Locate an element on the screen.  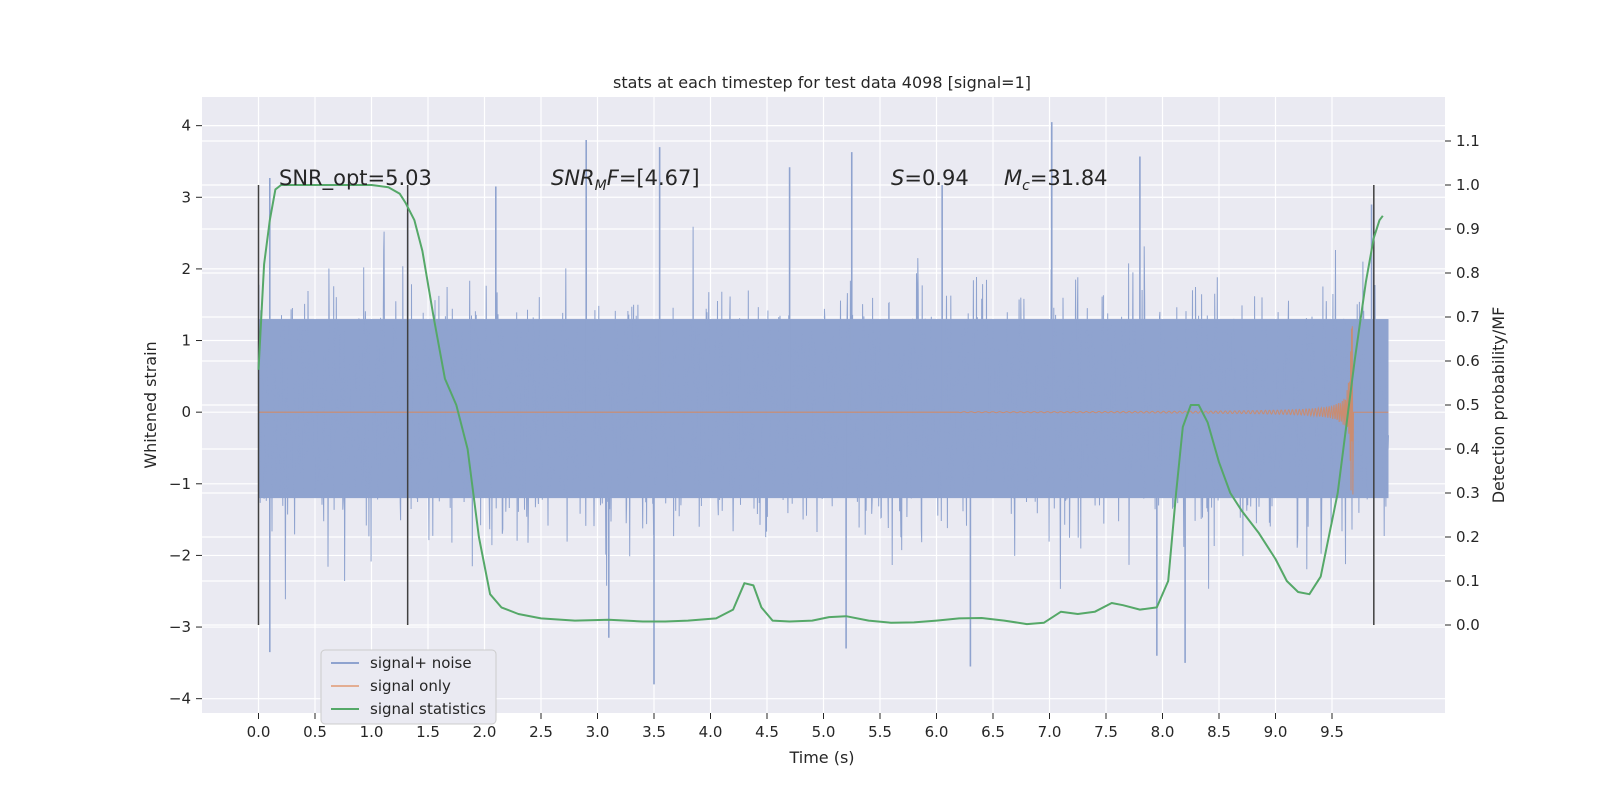
annotation-snr-opt: SNR_opt=5.03 is located at coordinates (355, 178).